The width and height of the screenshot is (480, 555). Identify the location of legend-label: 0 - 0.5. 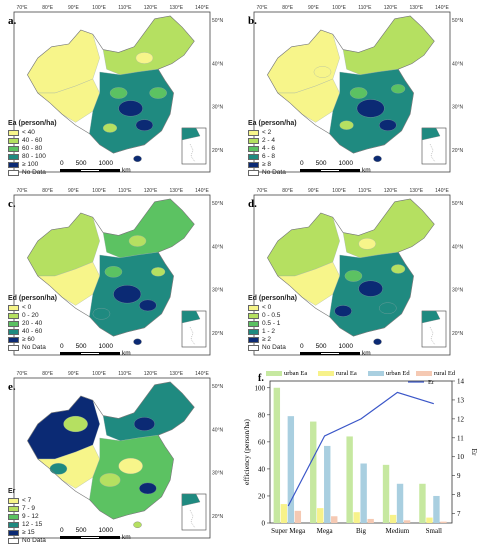
(271, 315).